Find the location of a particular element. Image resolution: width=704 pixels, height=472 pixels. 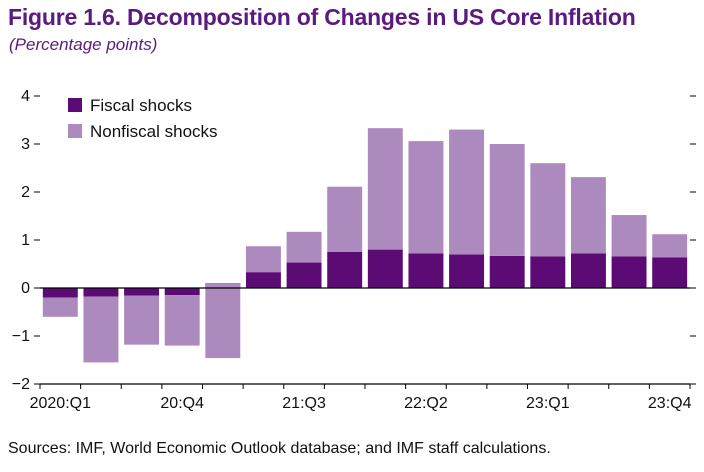

y-tick-label--1: −1 is located at coordinates (21, 336).